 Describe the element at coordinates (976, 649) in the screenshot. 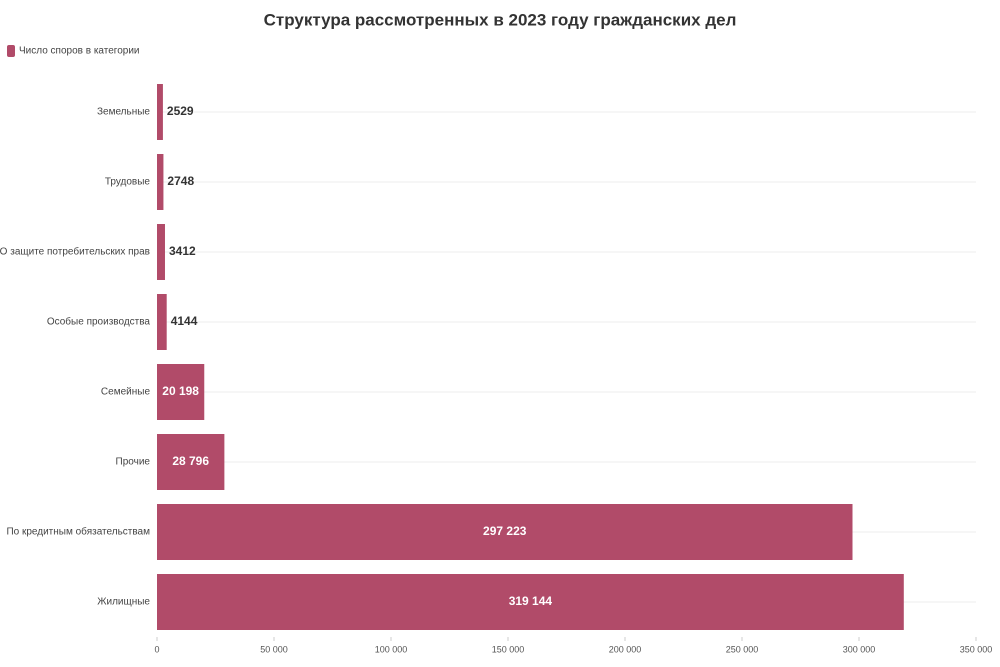

I see `x-tick-label: 350 000` at that location.